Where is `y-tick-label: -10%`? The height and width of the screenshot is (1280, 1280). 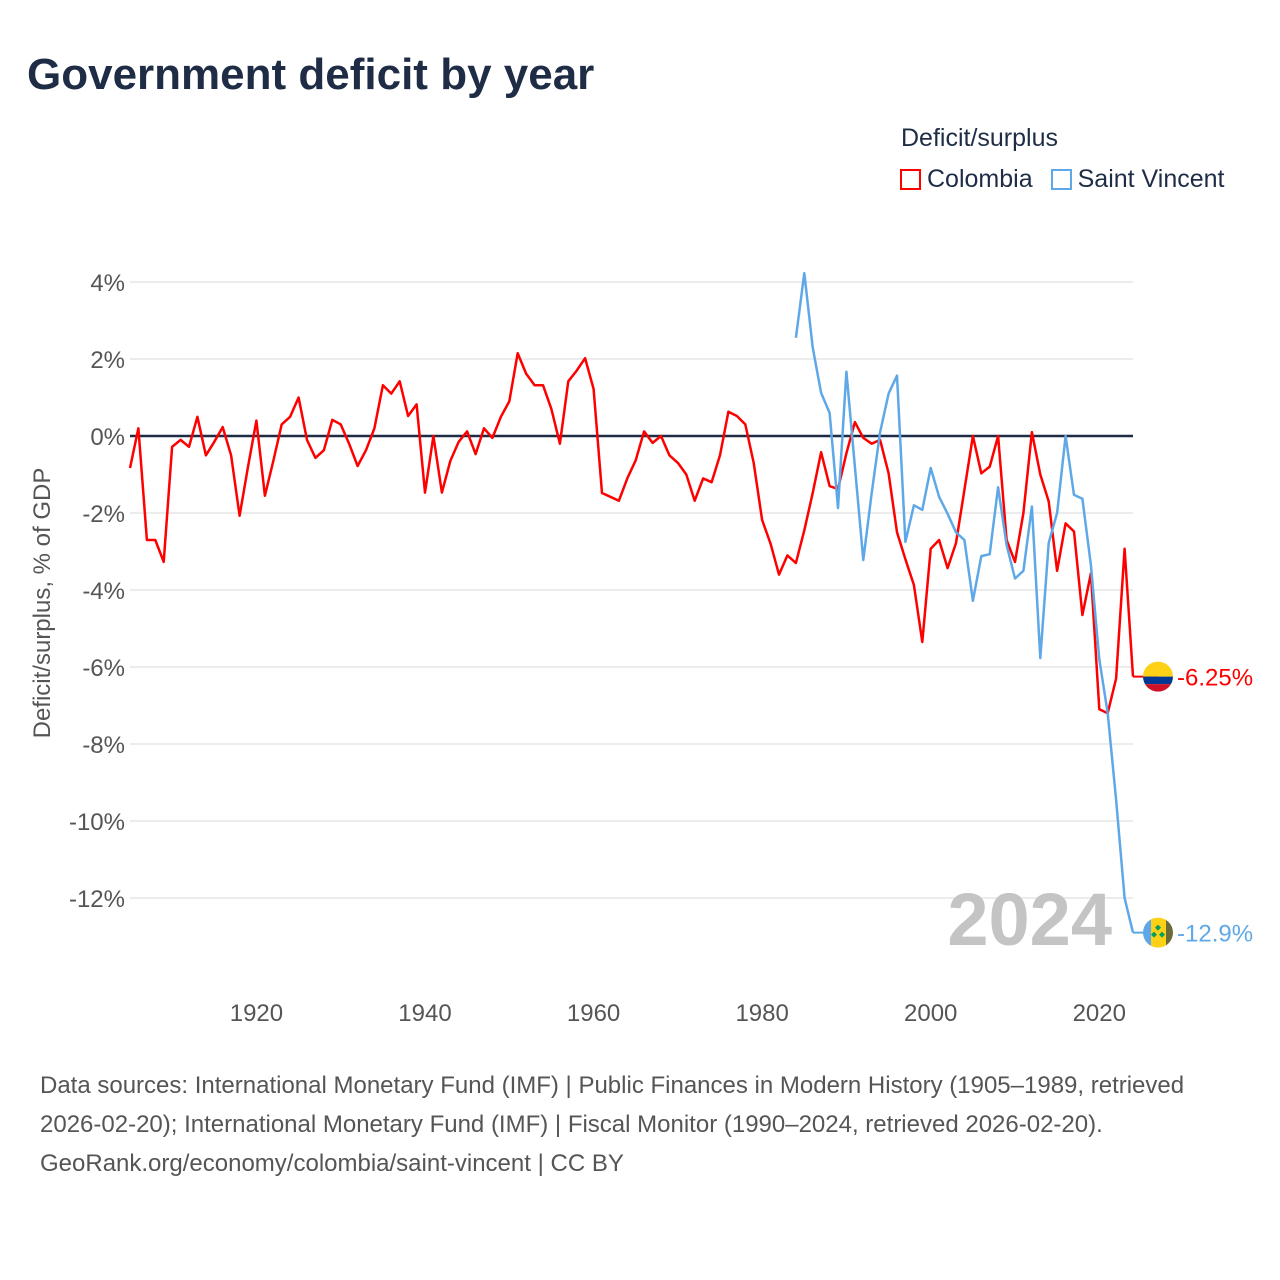
y-tick-label: -10% is located at coordinates (97, 822).